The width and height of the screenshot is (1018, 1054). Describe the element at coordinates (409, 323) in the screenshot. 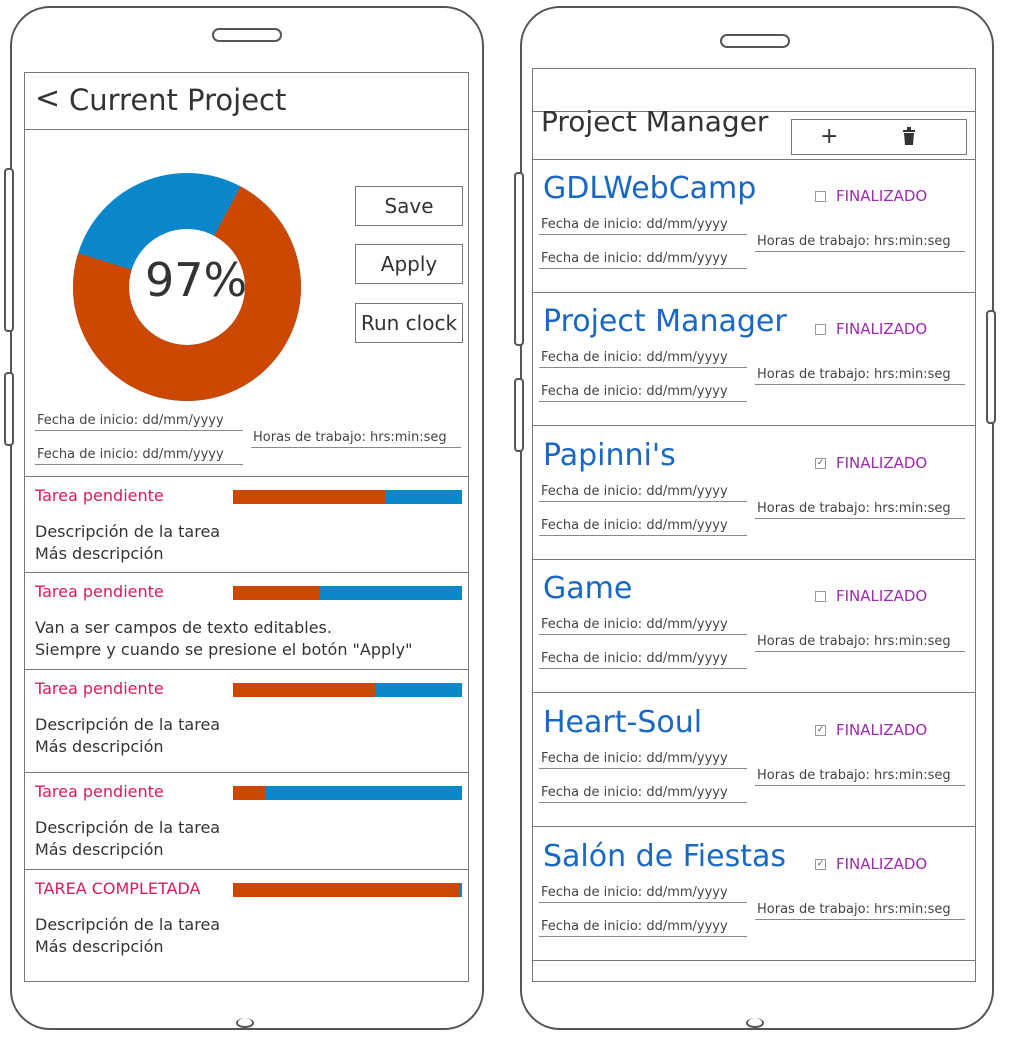

I see `run-clock-button: Run clock` at that location.